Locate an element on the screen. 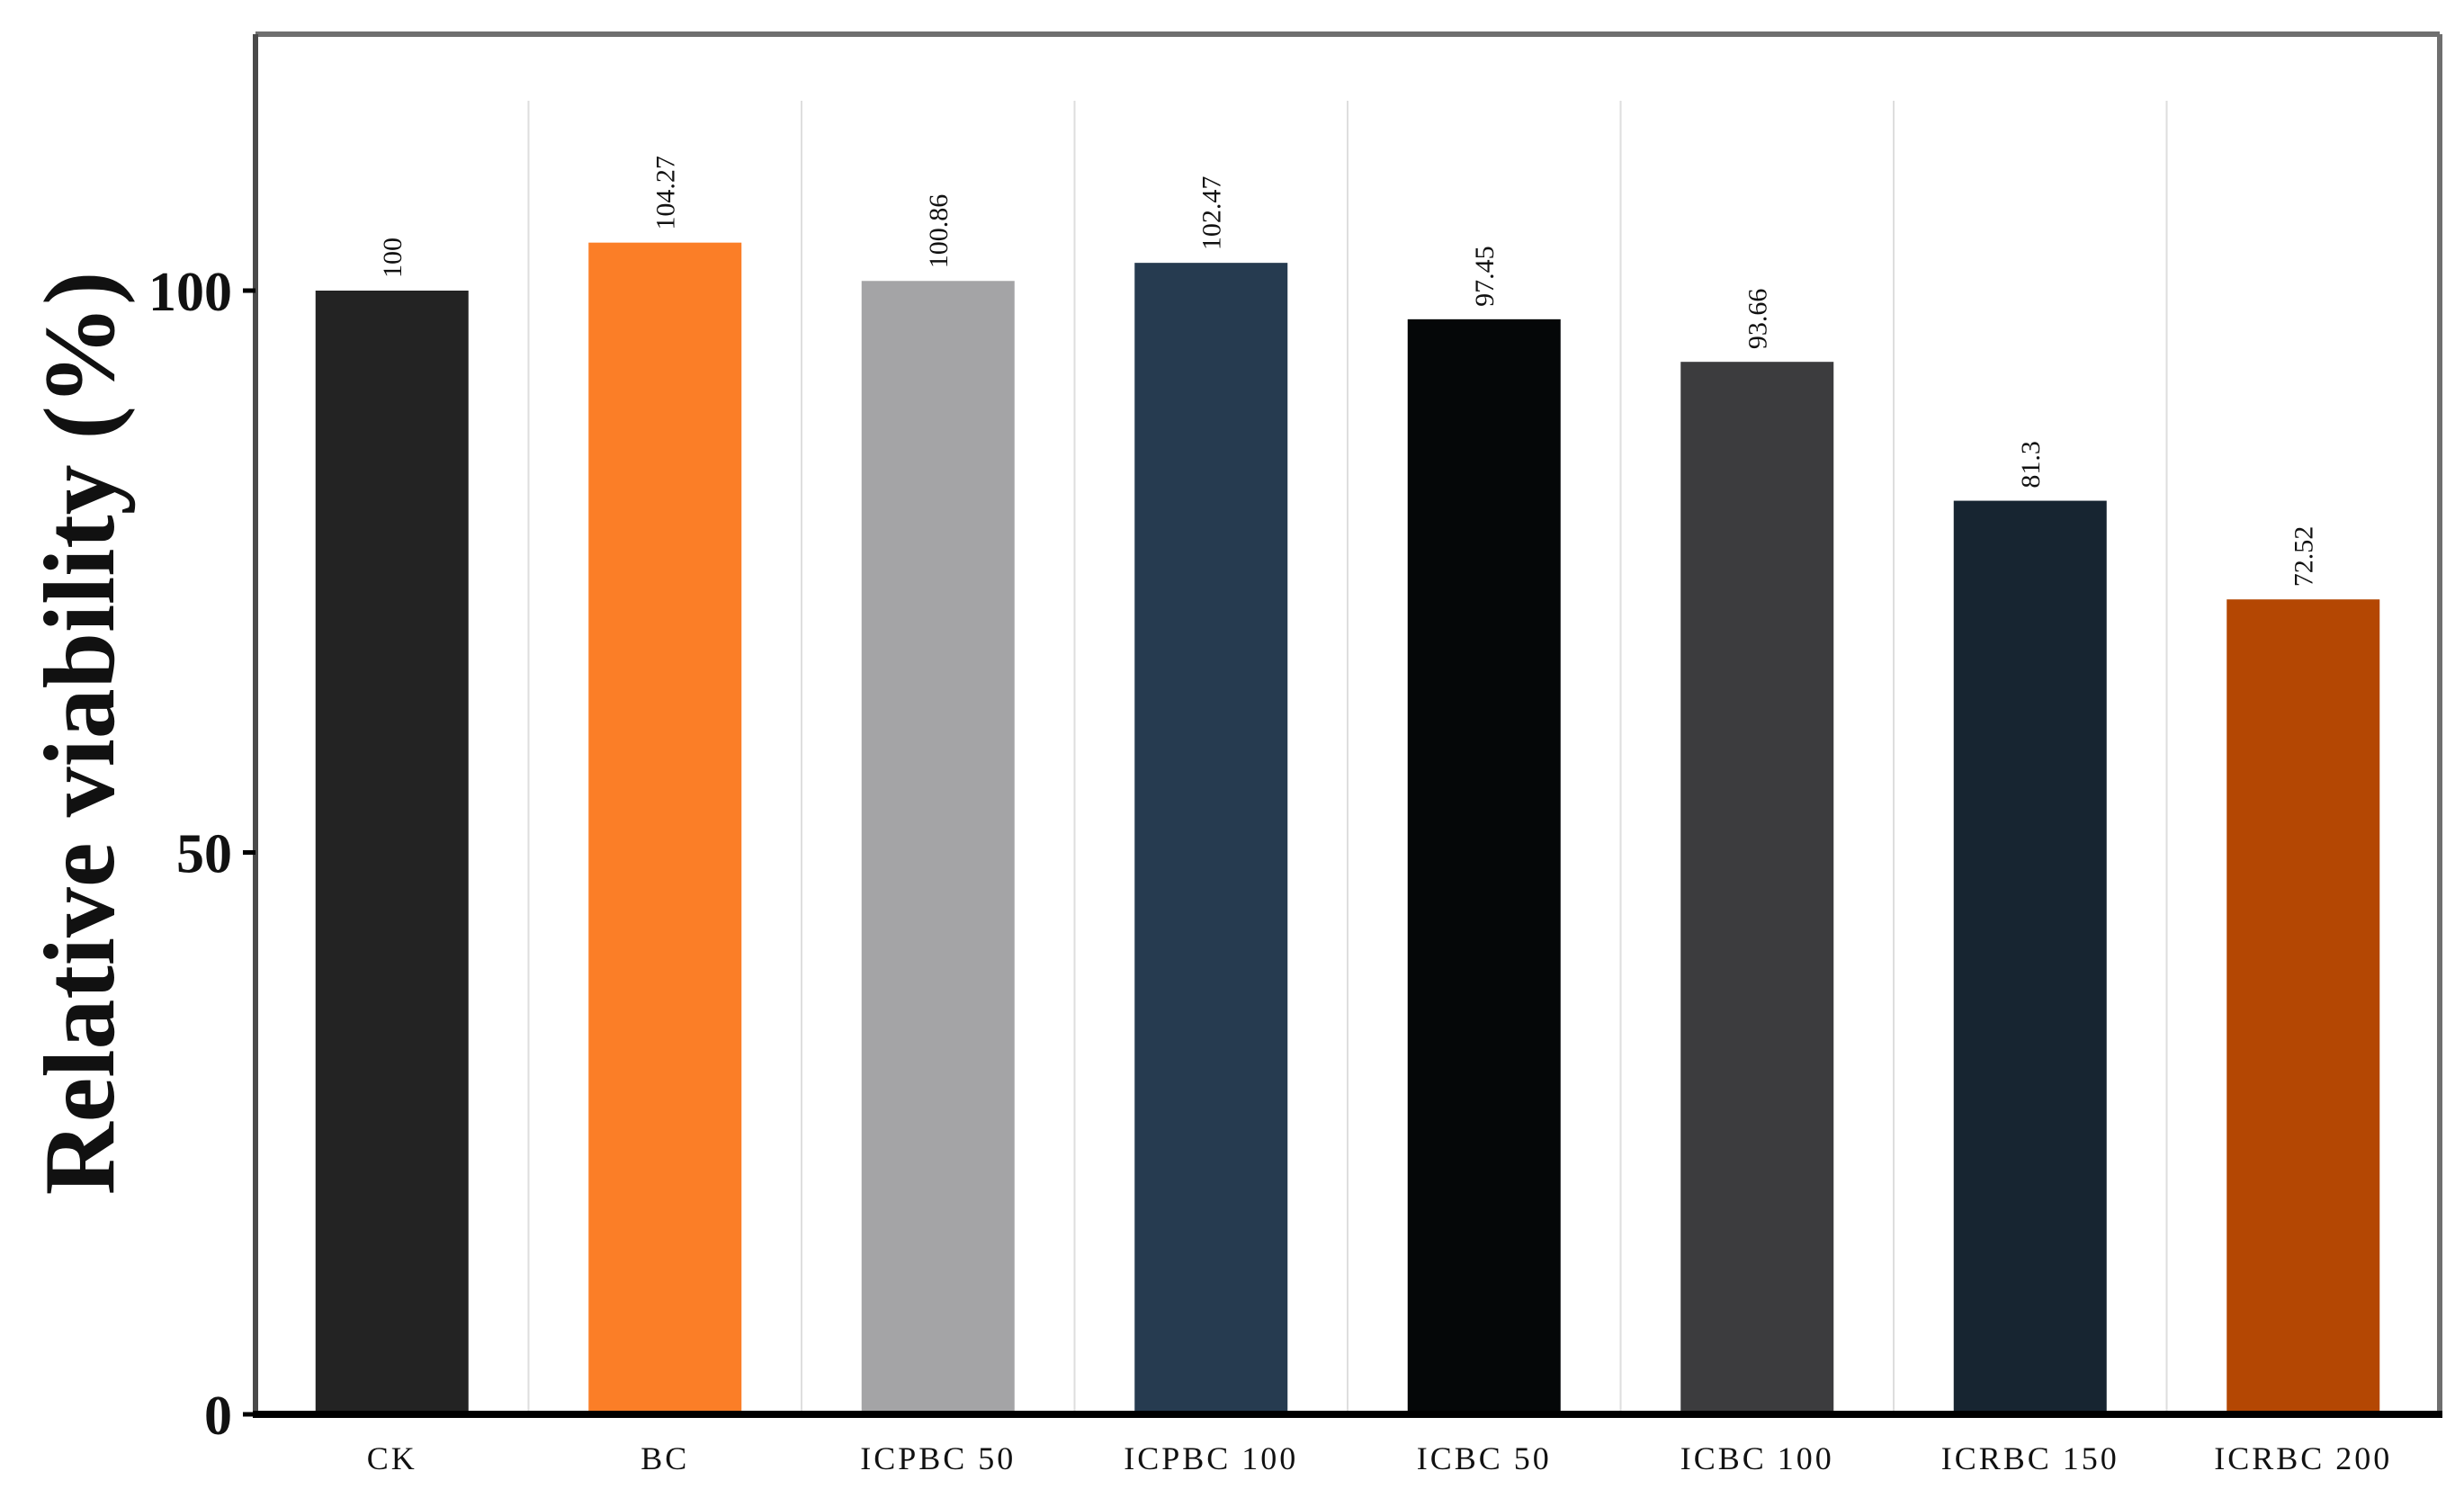 This screenshot has width=2464, height=1498. x-tick-label: ICRBC 150 is located at coordinates (2030, 1458).